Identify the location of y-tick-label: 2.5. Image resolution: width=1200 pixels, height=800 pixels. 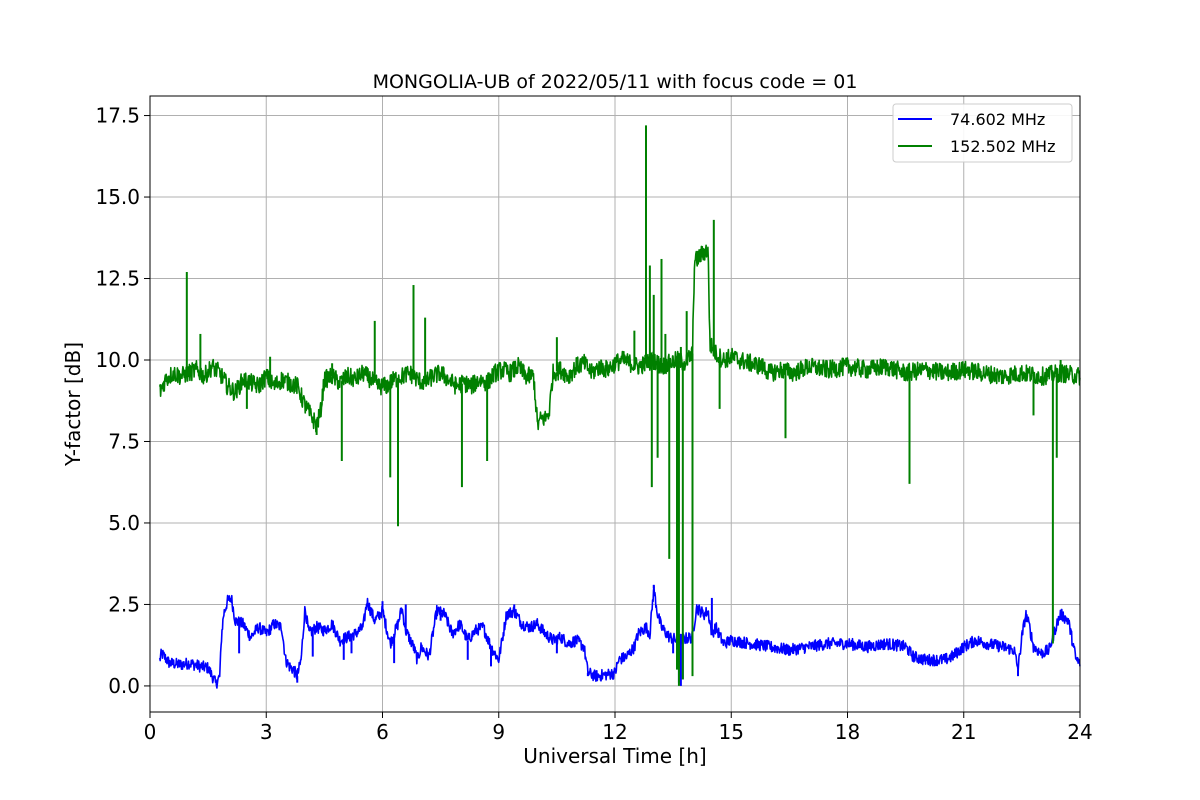
(124, 604).